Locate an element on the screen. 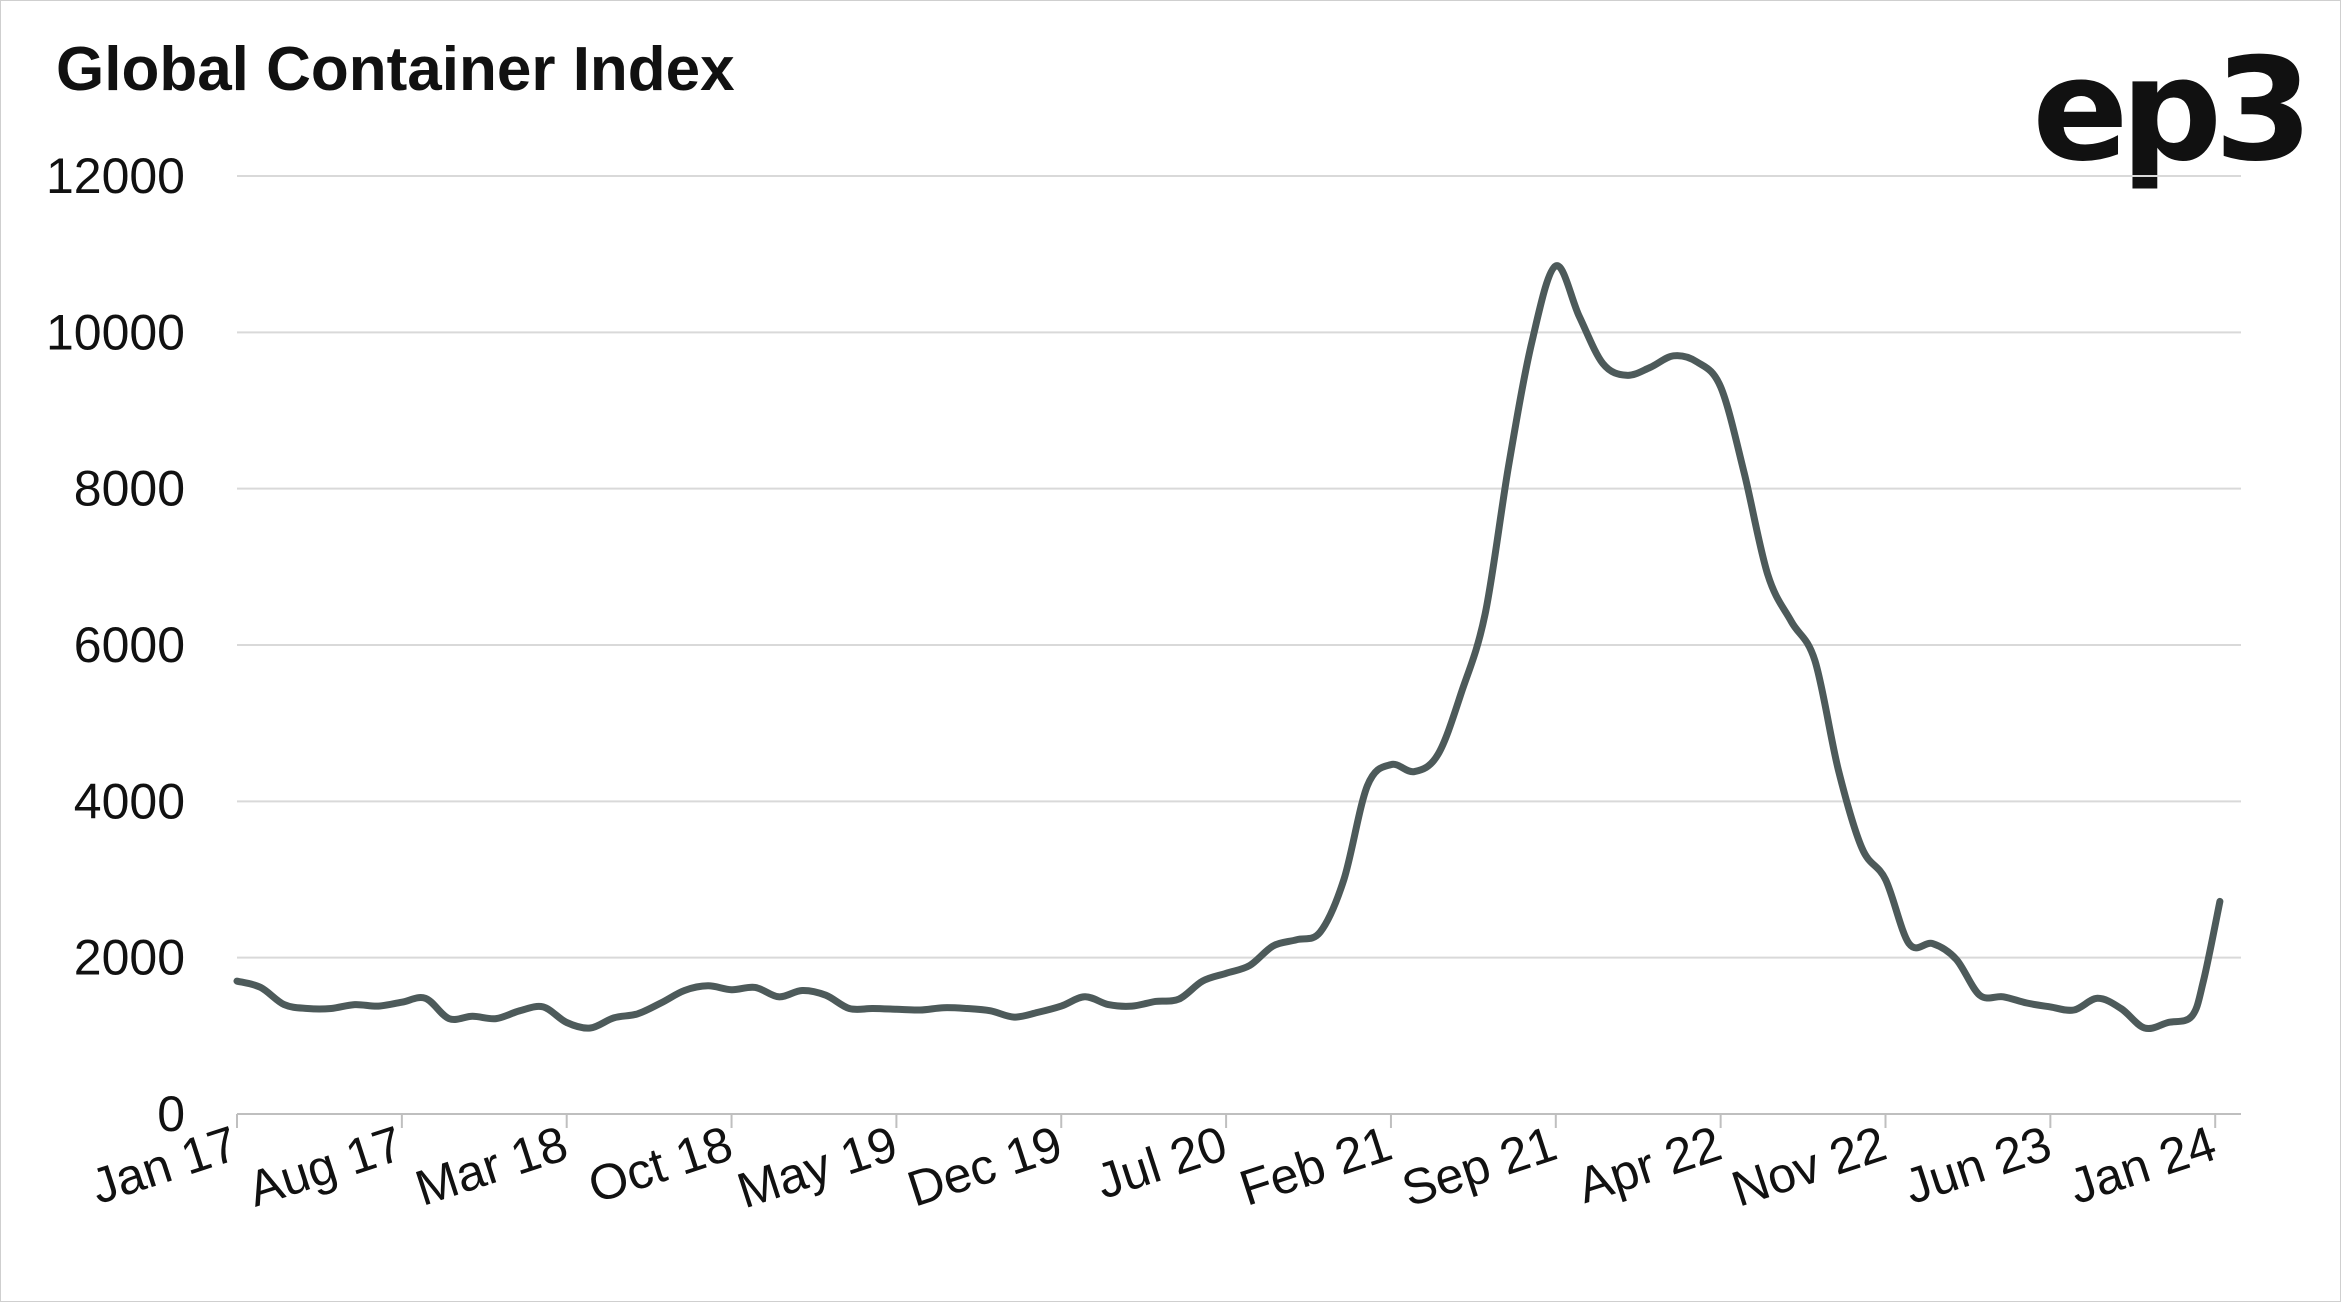 The image size is (2341, 1302). x-tick-label: Jun 23 is located at coordinates (1978, 1165).